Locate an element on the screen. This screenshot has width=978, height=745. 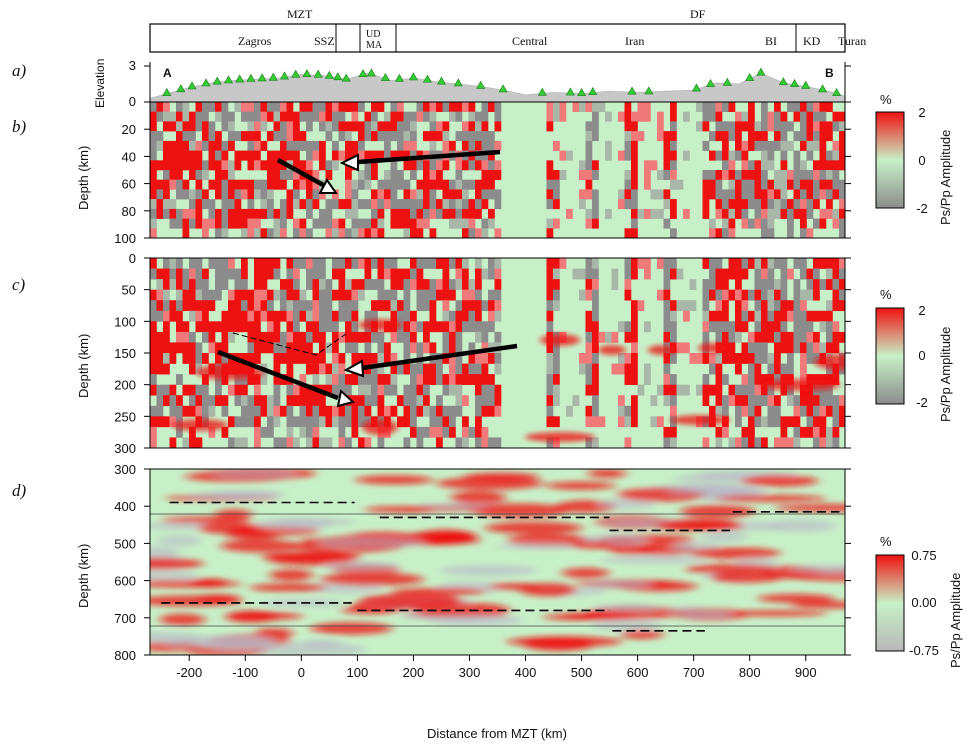
migration-blob is located at coordinates (362, 566).